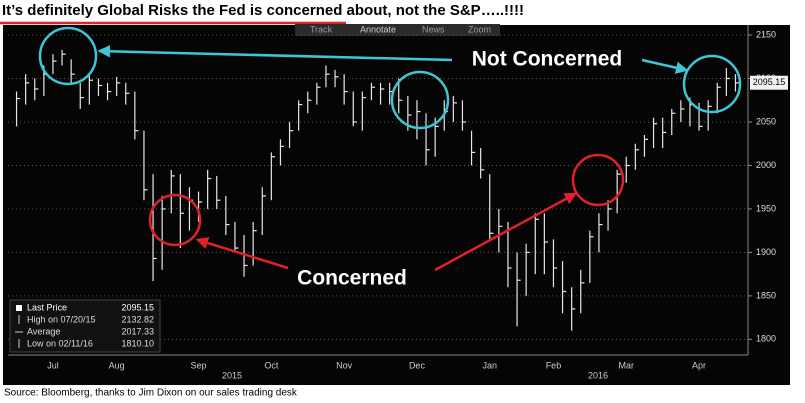  What do you see at coordinates (271, 365) in the screenshot?
I see `x-tick-label: Oct` at bounding box center [271, 365].